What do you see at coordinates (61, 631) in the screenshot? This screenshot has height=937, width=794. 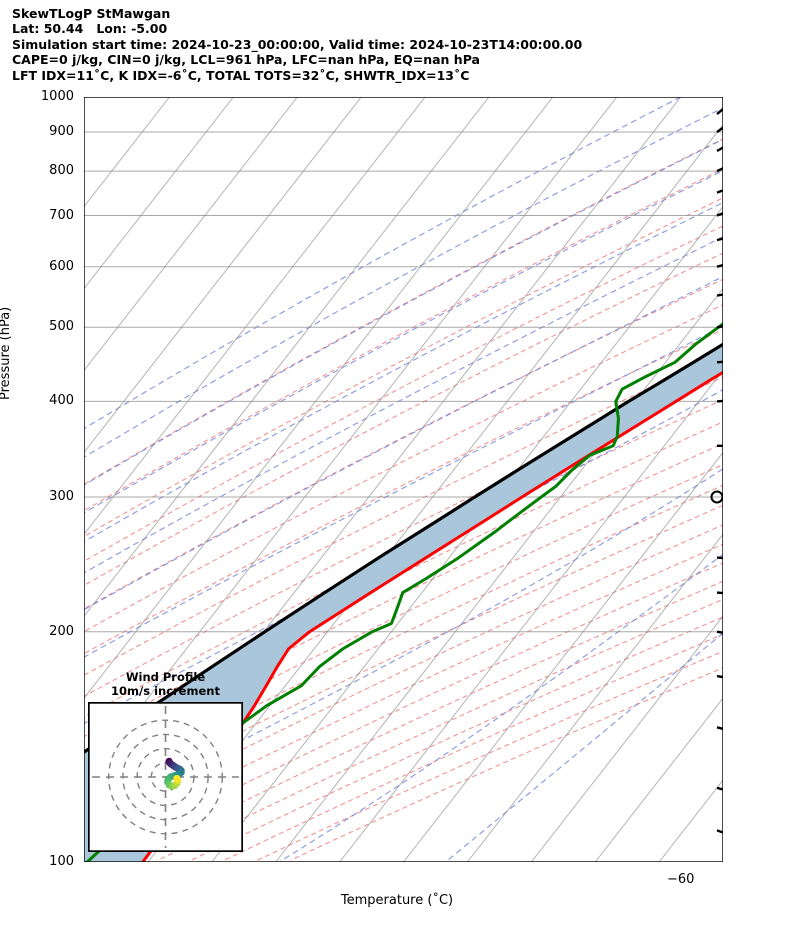 I see `y-tick-label: 200` at bounding box center [61, 631].